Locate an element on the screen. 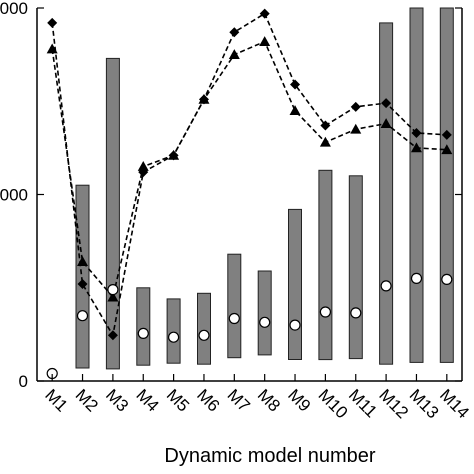 The image size is (474, 474). range-bar-M4 is located at coordinates (143, 326).